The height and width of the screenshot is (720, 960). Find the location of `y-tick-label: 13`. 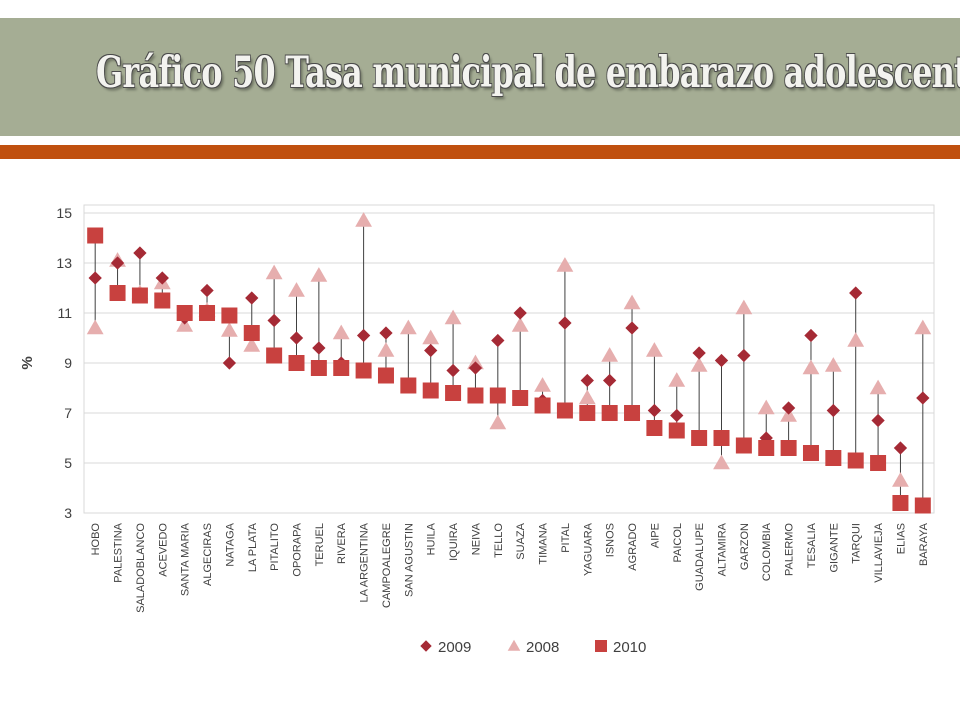

y-tick-label: 13 is located at coordinates (64, 263).